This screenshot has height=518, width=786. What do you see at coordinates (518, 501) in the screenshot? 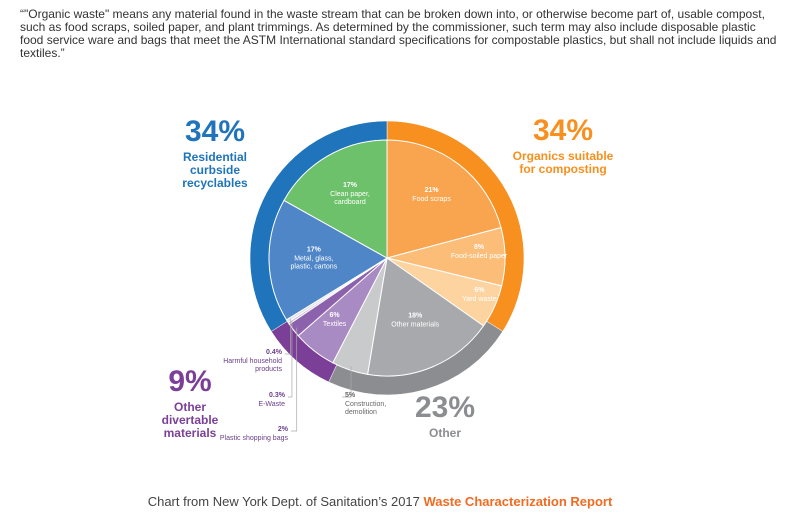
I see `caption-link: Waste Characterization Report` at bounding box center [518, 501].